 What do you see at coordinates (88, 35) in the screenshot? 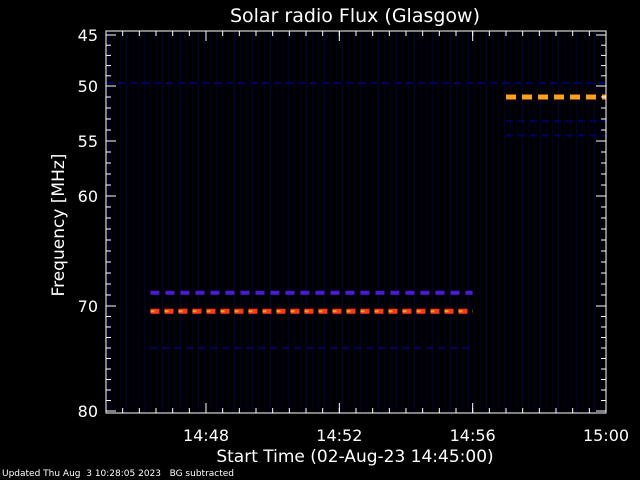
I see `y-tick-label: 45` at bounding box center [88, 35].